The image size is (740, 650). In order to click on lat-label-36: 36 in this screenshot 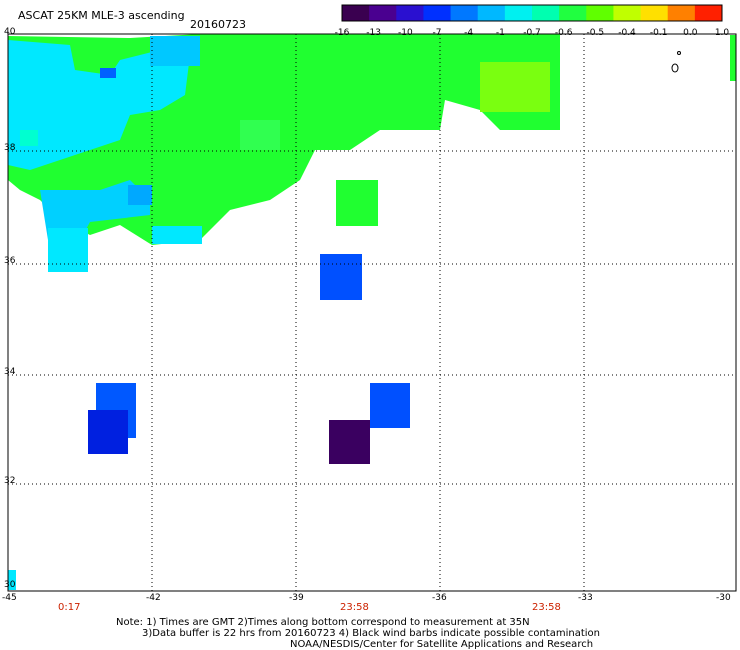, I will do `click(10, 261)`.